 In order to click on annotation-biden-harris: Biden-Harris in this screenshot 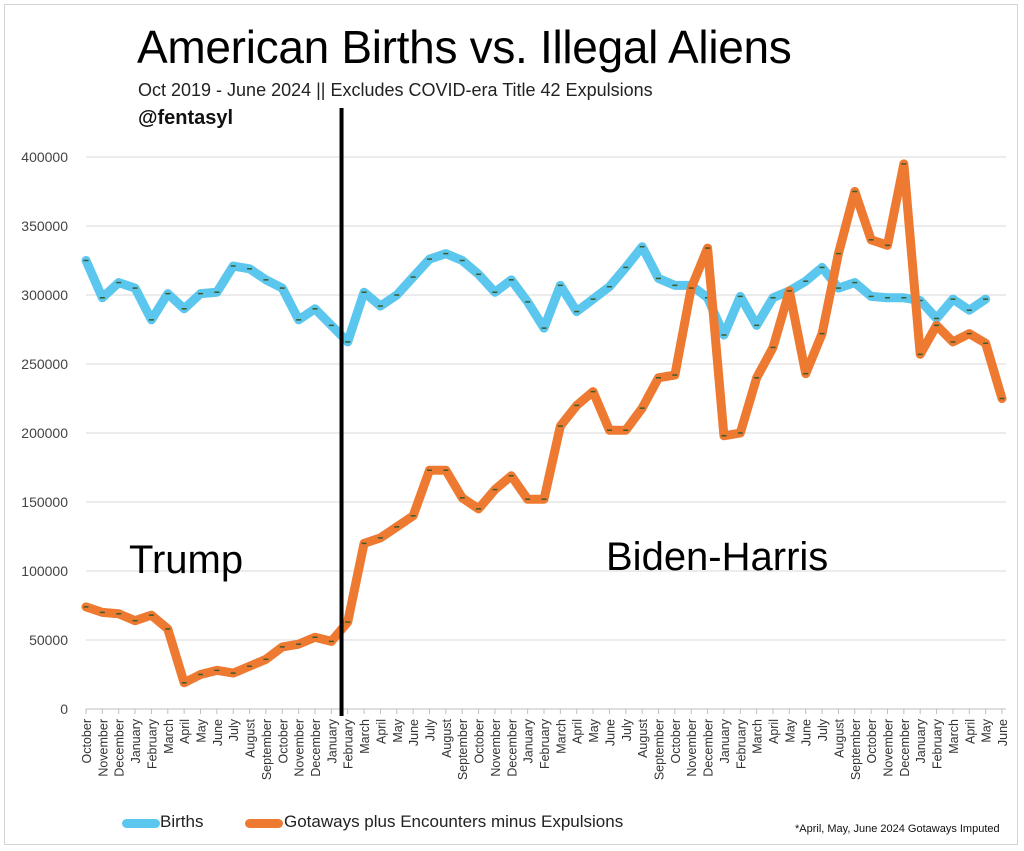, I will do `click(717, 557)`.